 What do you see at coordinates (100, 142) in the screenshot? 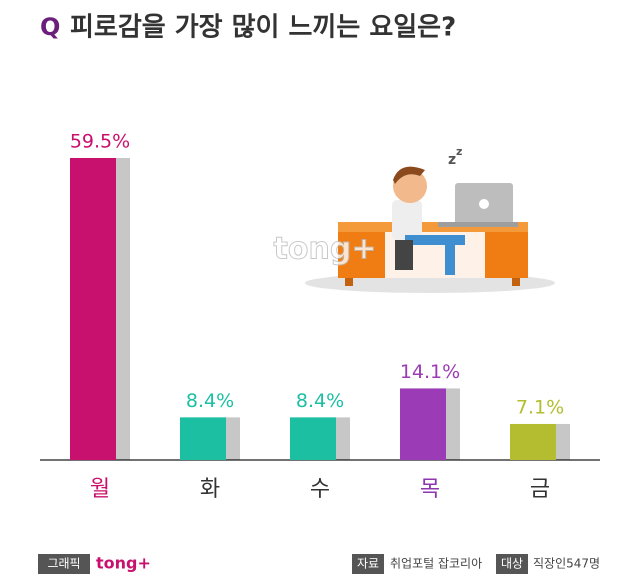
I see `value-label: 59.5%` at bounding box center [100, 142].